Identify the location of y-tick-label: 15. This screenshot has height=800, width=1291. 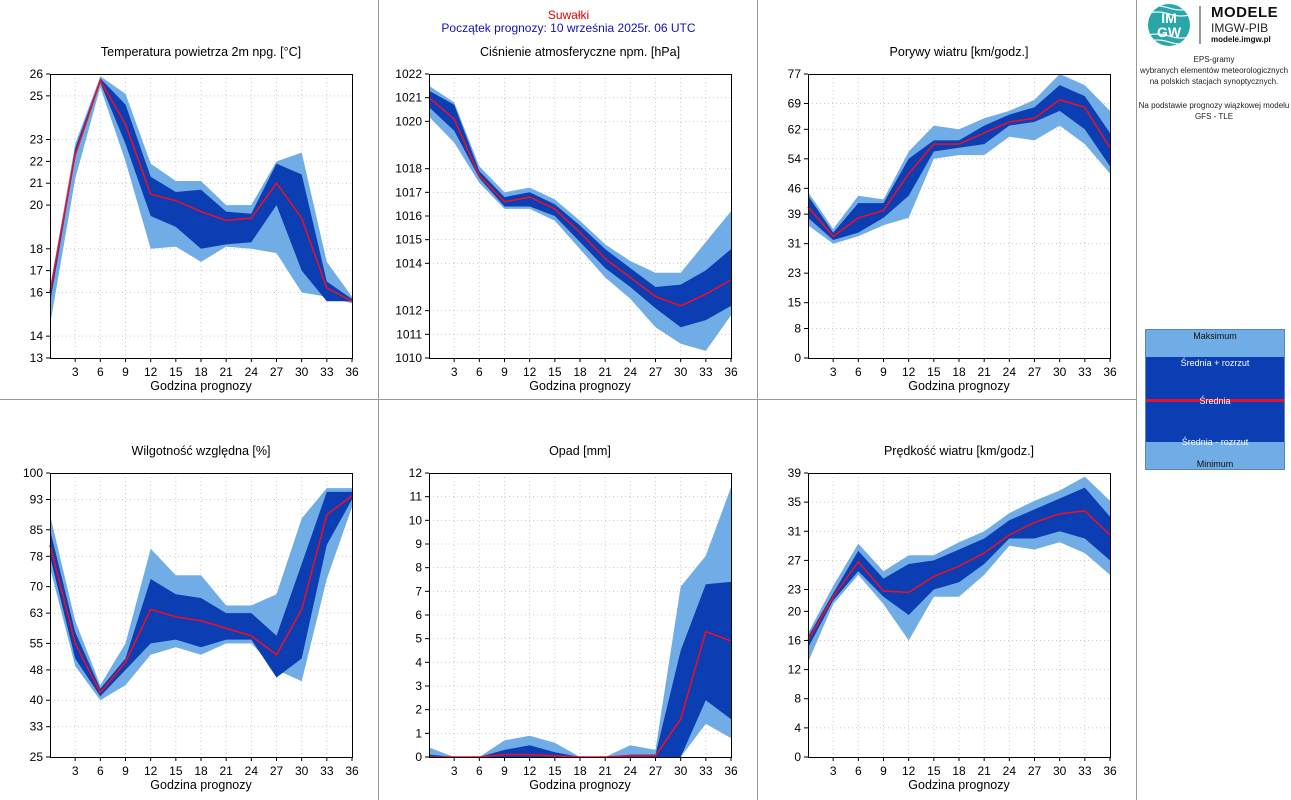
(795, 303).